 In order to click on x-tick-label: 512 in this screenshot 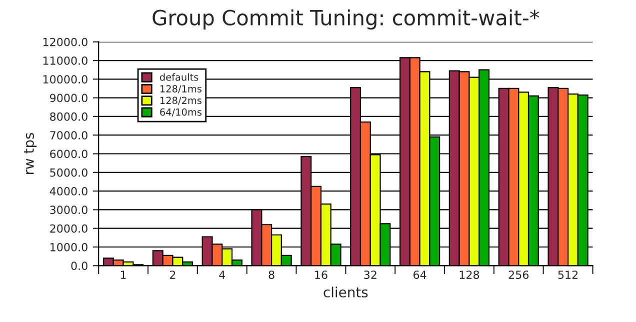, I will do `click(568, 274)`.